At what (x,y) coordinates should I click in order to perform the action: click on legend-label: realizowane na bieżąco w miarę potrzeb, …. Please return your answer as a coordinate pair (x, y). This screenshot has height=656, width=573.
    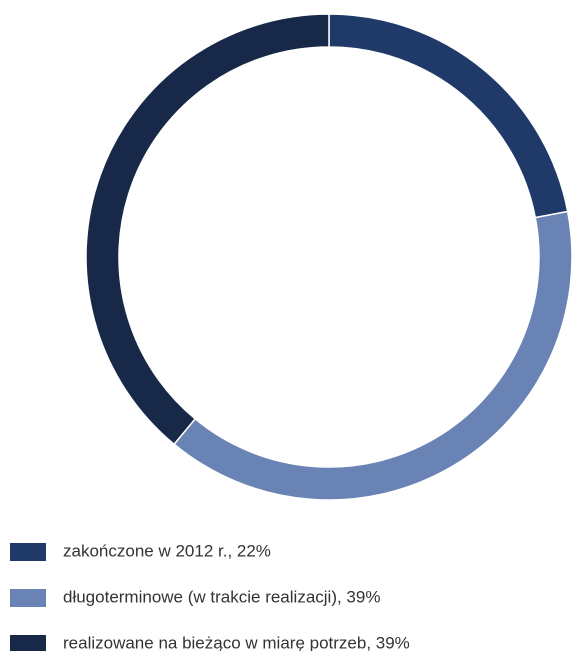
    Looking at the image, I should click on (236, 642).